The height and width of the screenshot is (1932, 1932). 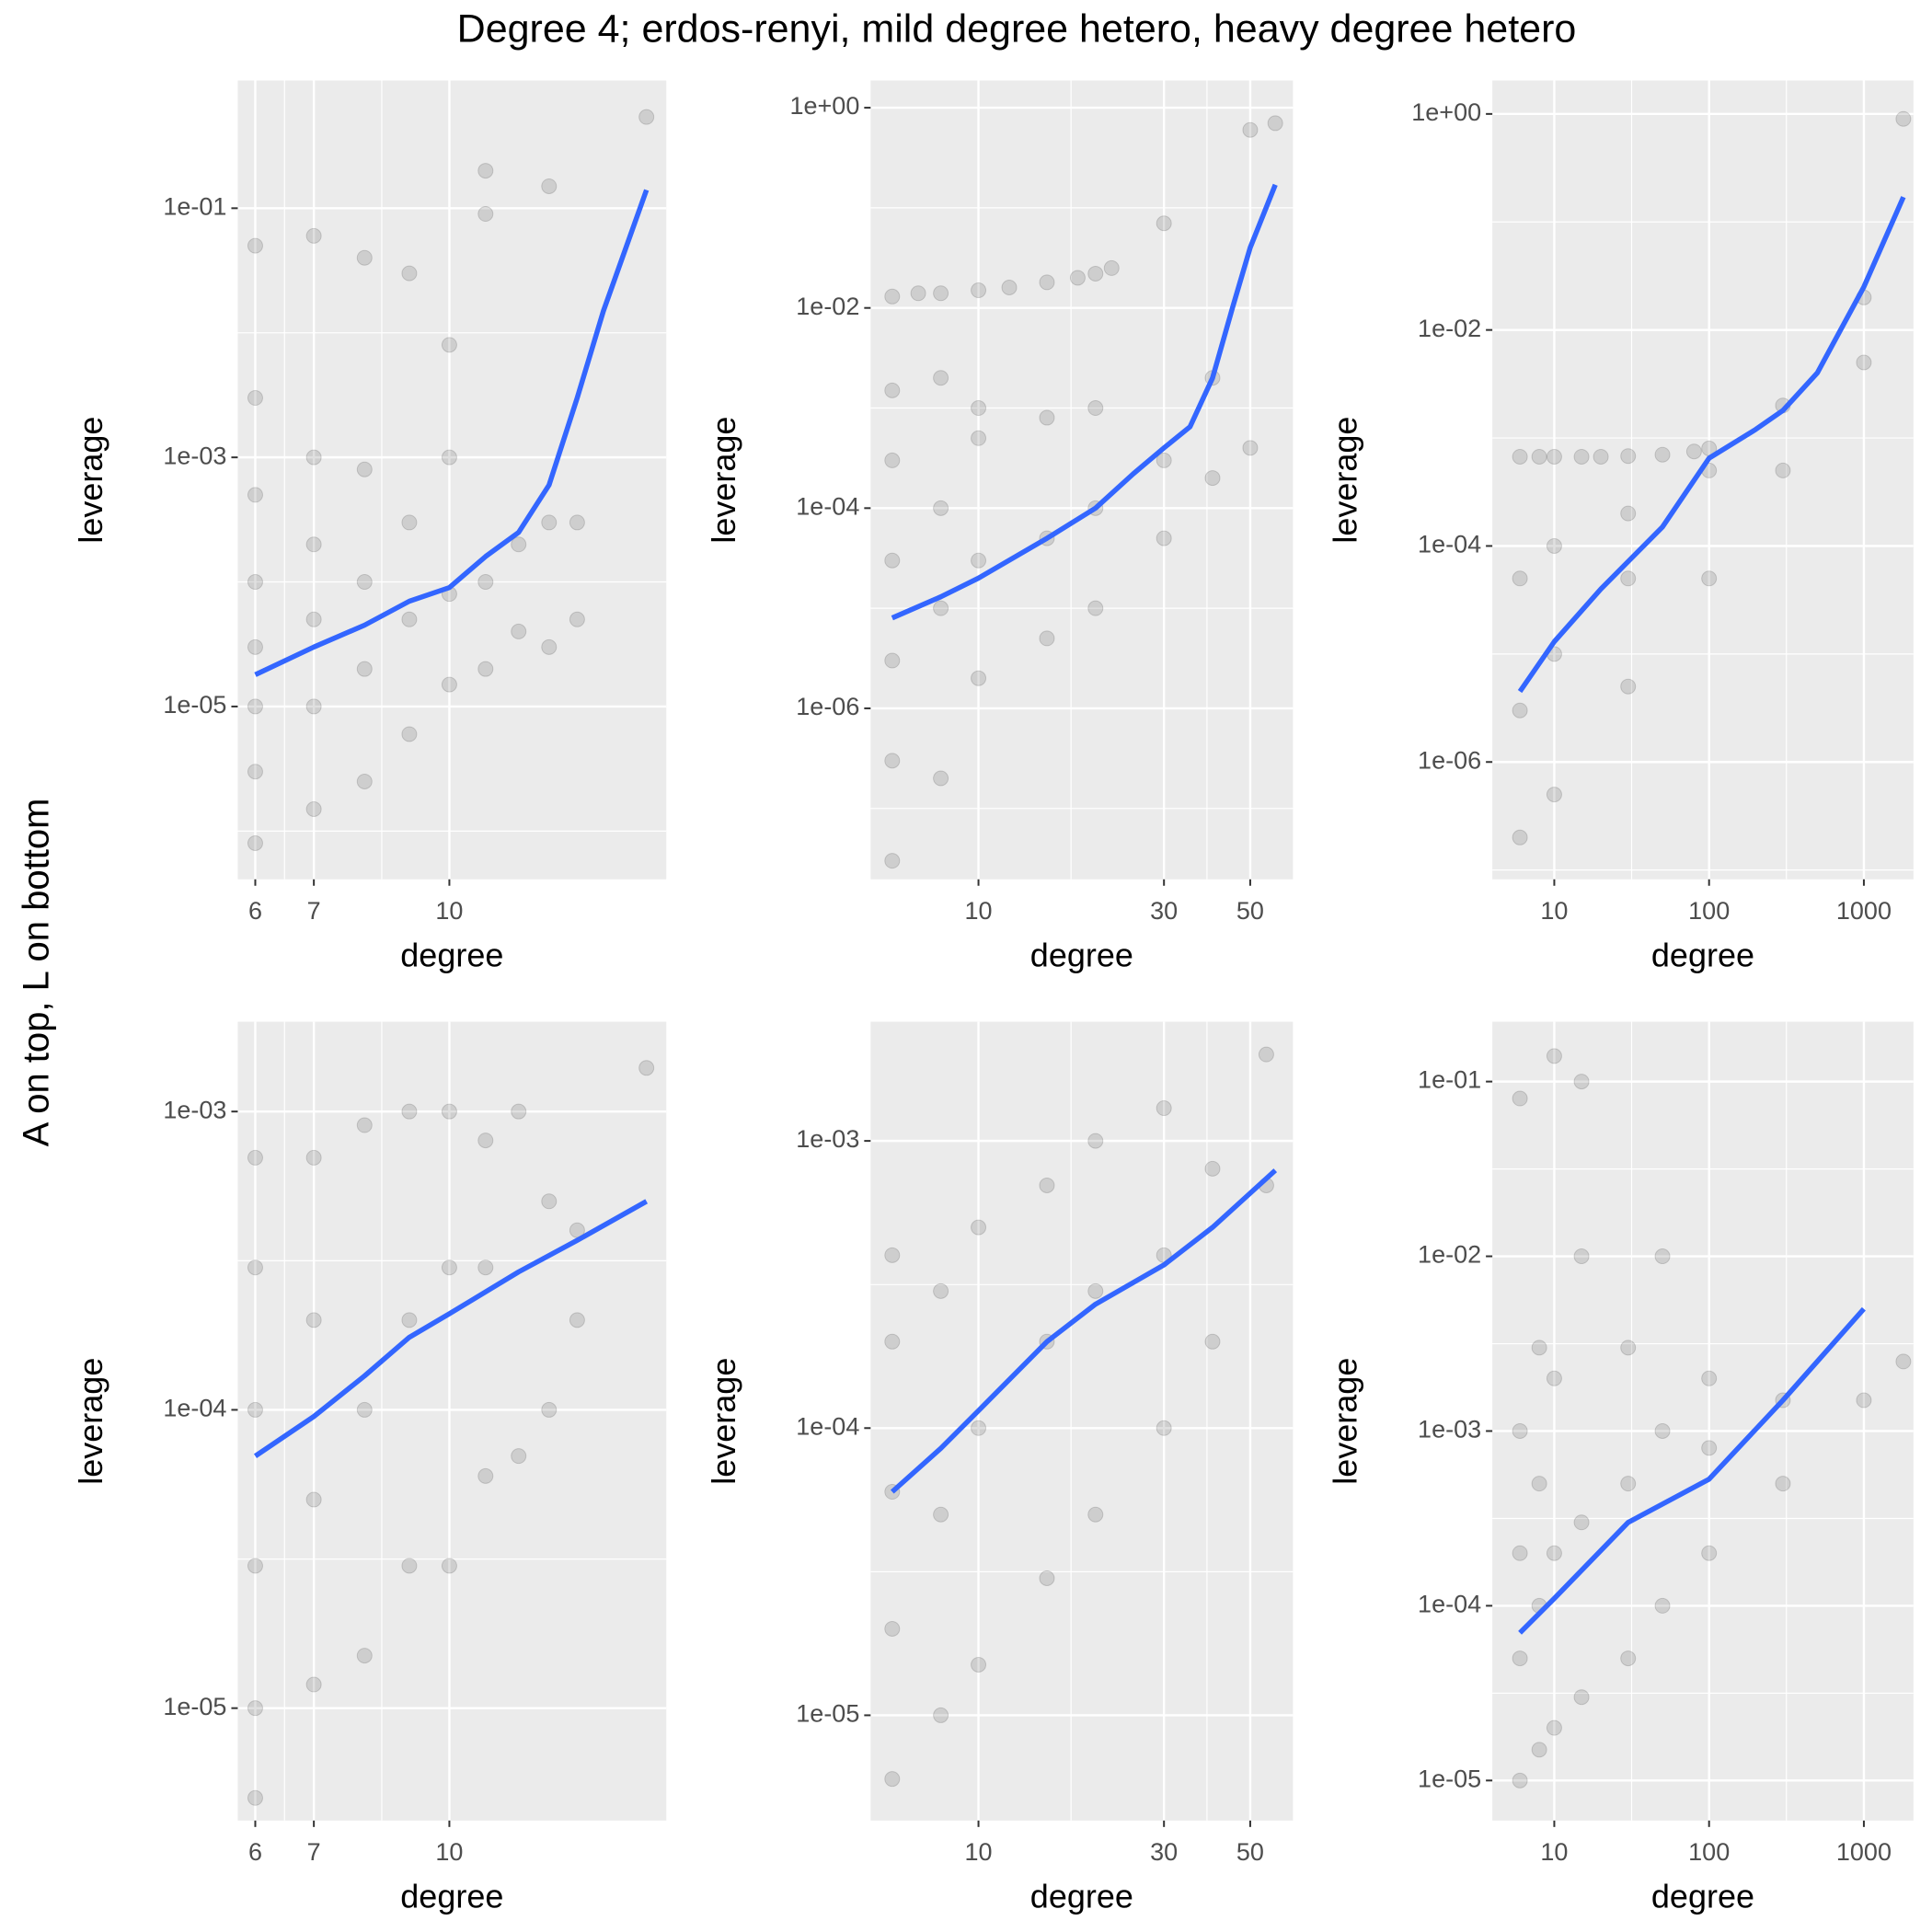 What do you see at coordinates (1864, 911) in the screenshot?
I see `x-tick-label: 1000` at bounding box center [1864, 911].